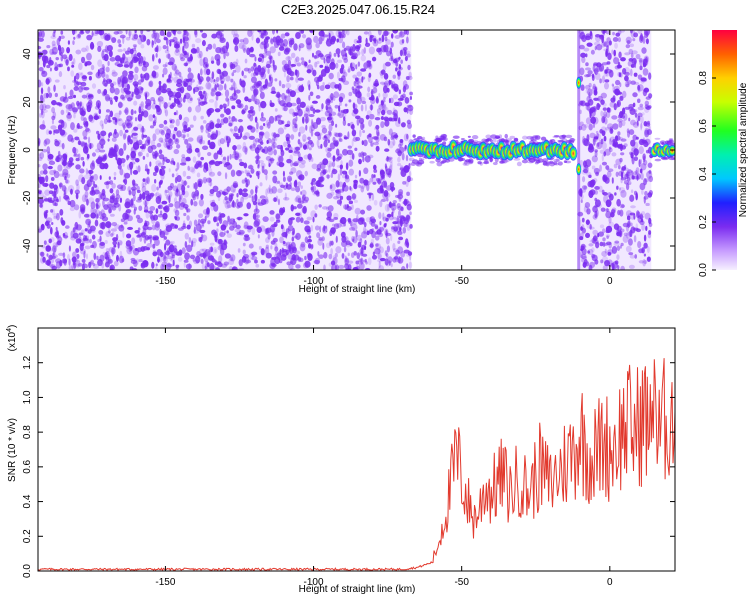 This screenshot has height=600, width=750. I want to click on heatmap-xtick-label: -100, so click(314, 281).